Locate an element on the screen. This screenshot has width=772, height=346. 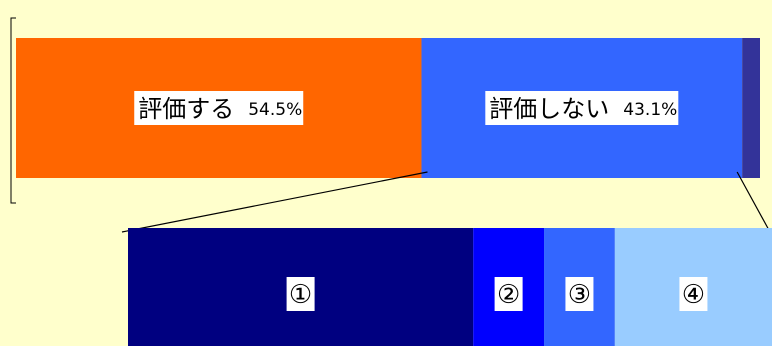
segment-label: 評価しない is located at coordinates (549, 109).